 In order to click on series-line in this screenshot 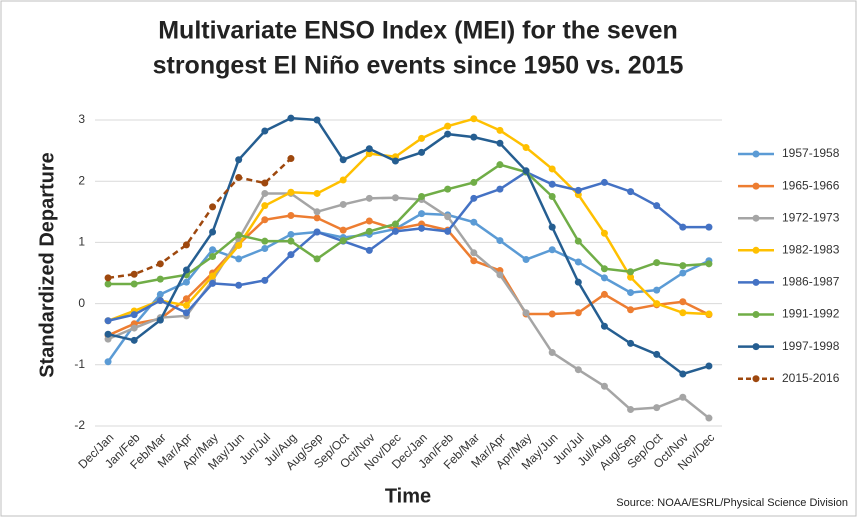, I will do `click(199, 218)`.